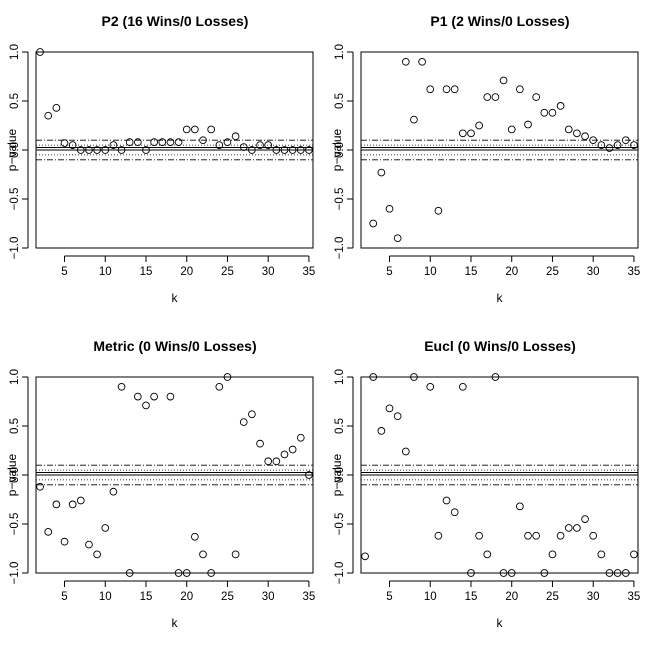 This screenshot has width=650, height=647. Describe the element at coordinates (499, 21) in the screenshot. I see `chart-title: P1 (2 Wins/0 Losses)` at that location.